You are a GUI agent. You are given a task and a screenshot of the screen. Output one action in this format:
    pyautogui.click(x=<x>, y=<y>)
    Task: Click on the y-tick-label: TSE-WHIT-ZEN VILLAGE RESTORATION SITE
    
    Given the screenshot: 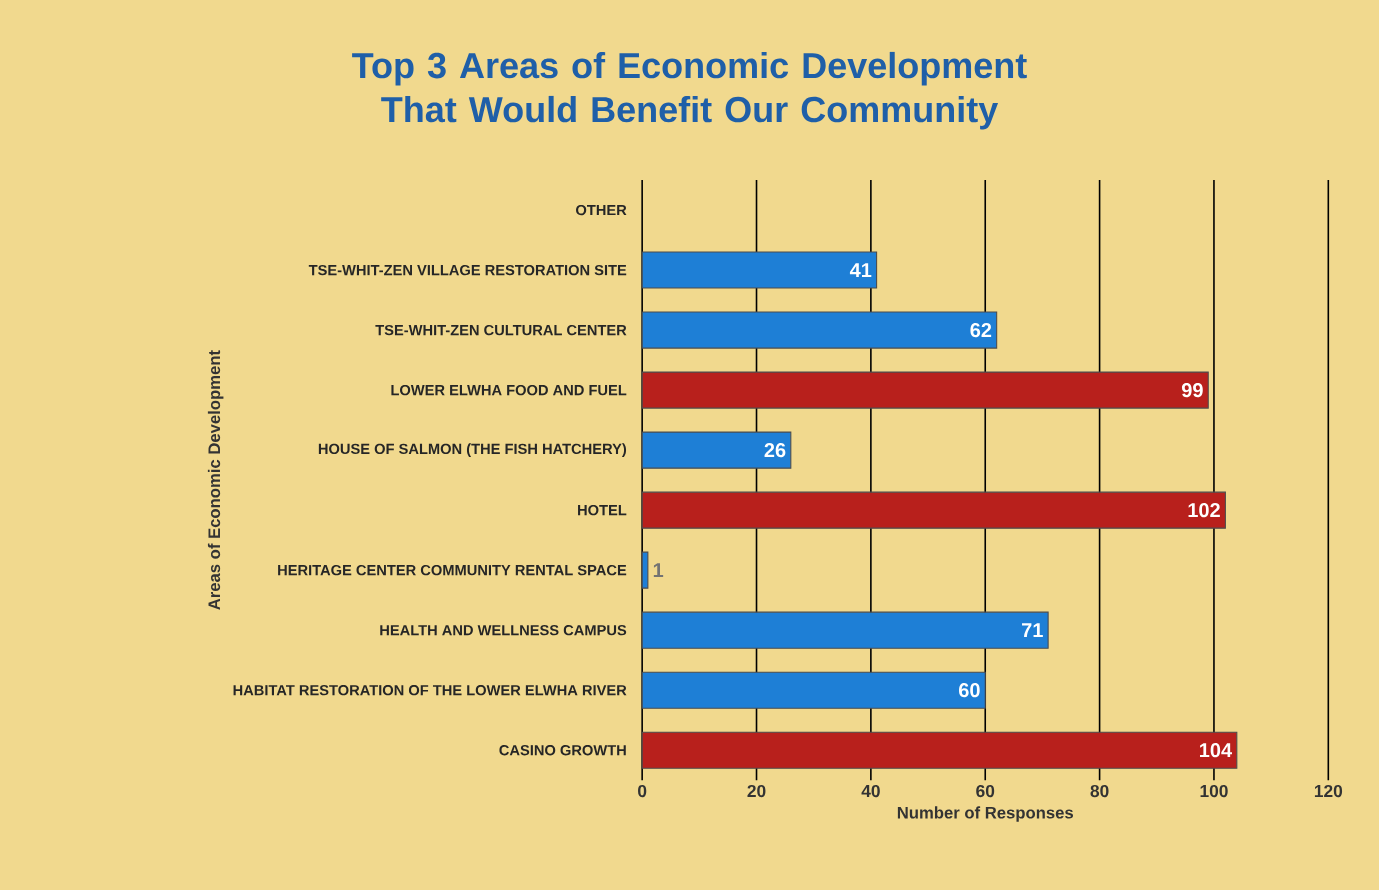 What is the action you would take?
    pyautogui.click(x=467, y=270)
    